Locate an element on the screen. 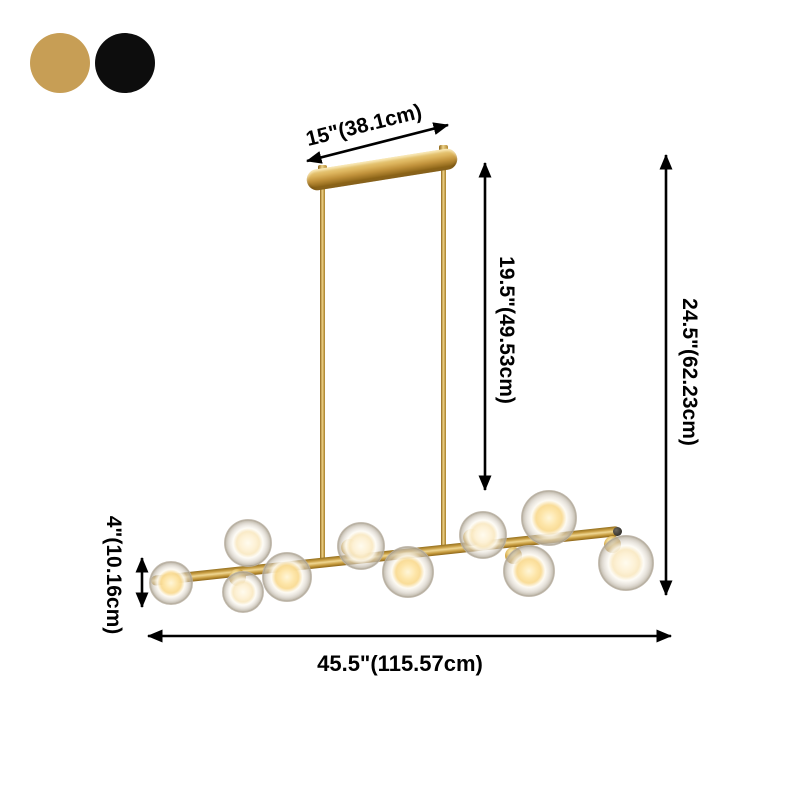 Image resolution: width=800 pixels, height=800 pixels. canopy-width-arrow is located at coordinates (377, 143).